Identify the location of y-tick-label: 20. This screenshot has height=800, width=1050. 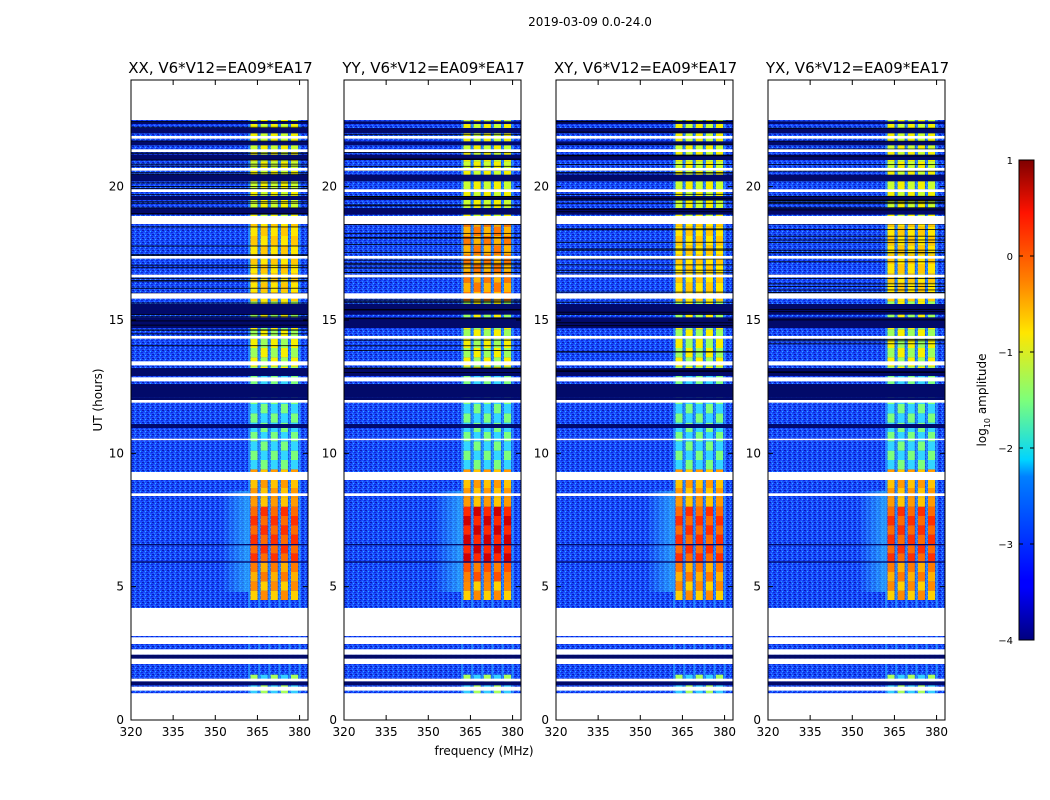
(116, 187).